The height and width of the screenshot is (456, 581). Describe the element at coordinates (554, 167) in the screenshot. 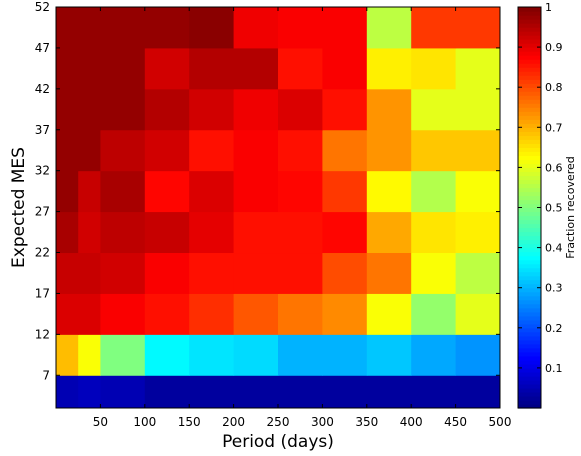

I see `colorbar-tick-label: 0.6` at that location.